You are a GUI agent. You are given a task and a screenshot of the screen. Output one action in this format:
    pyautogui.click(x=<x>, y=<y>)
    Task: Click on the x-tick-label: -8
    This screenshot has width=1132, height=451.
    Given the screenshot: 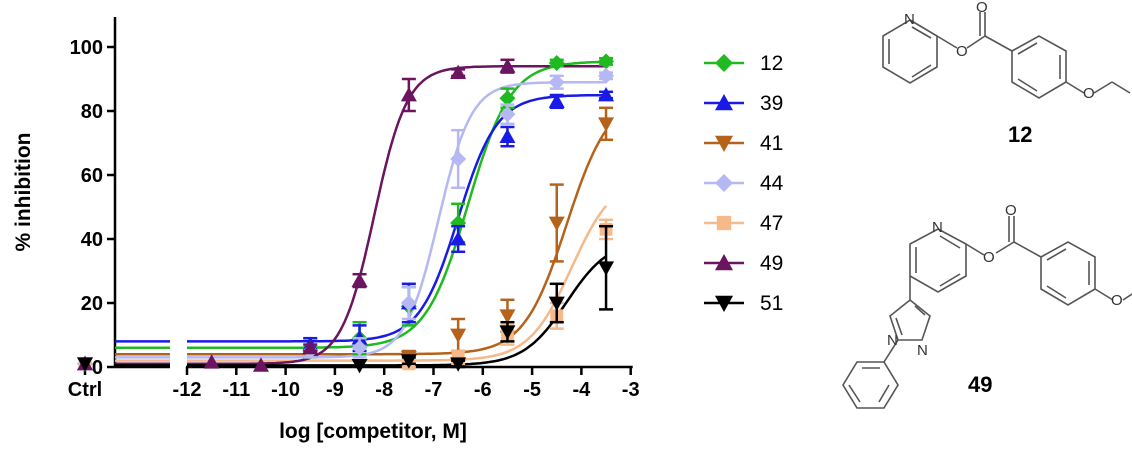 What is the action you would take?
    pyautogui.click(x=384, y=390)
    